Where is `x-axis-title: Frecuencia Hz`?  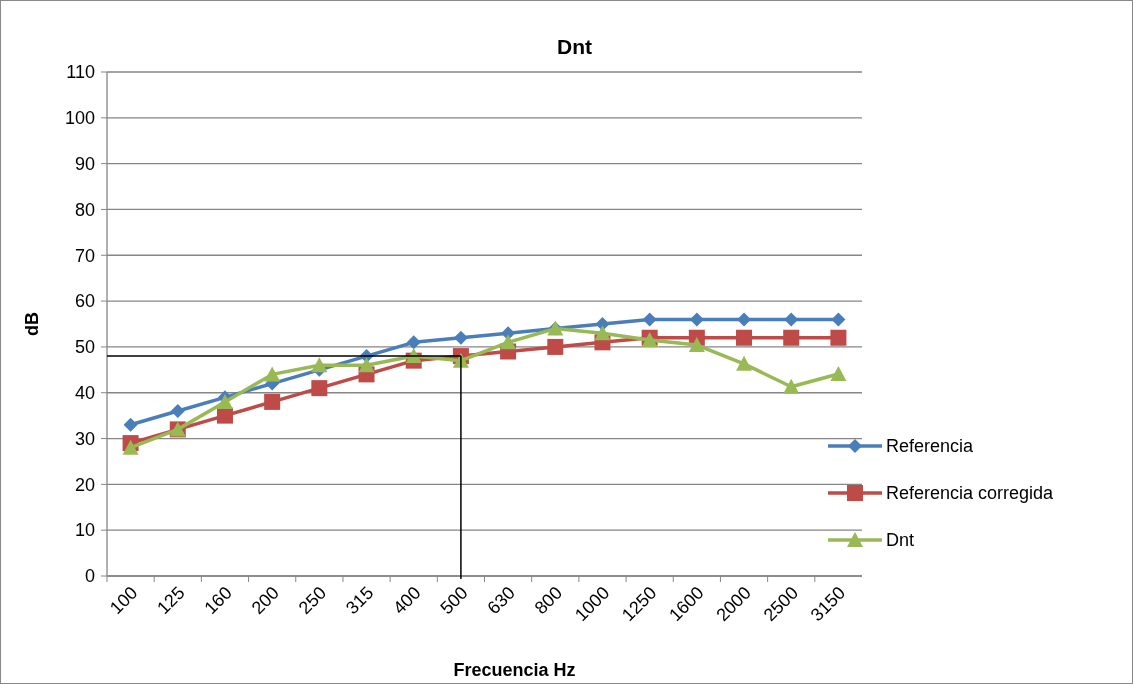 x-axis-title: Frecuencia Hz is located at coordinates (514, 670).